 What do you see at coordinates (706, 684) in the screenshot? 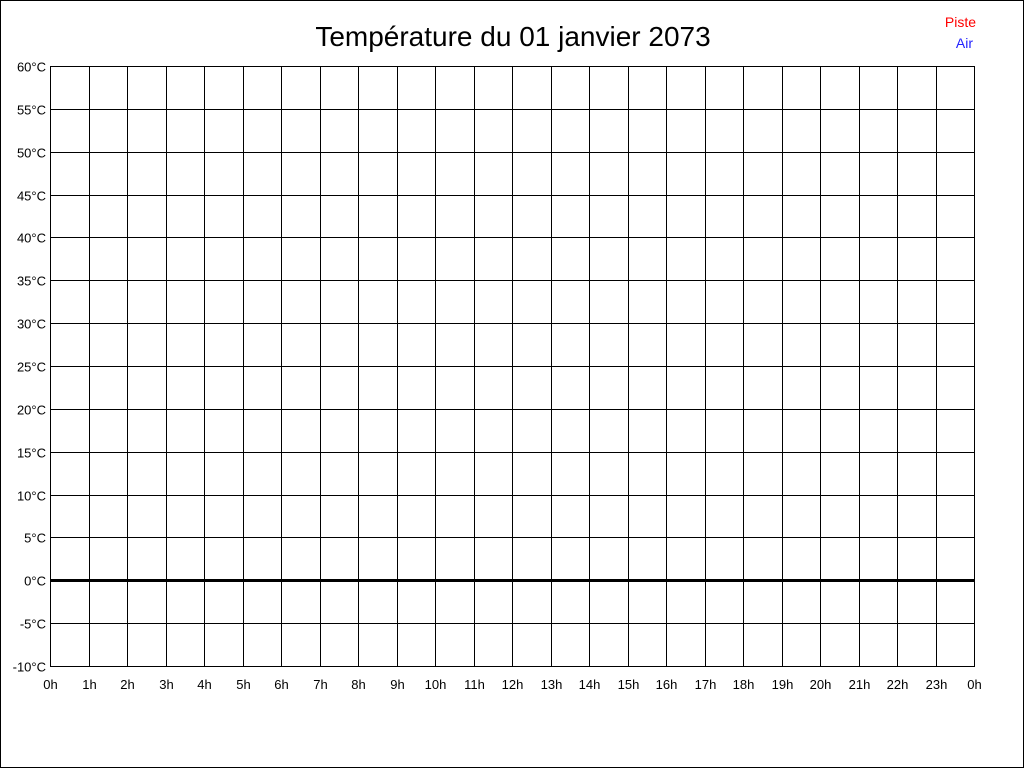
I see `x-tick-label: 17h` at bounding box center [706, 684].